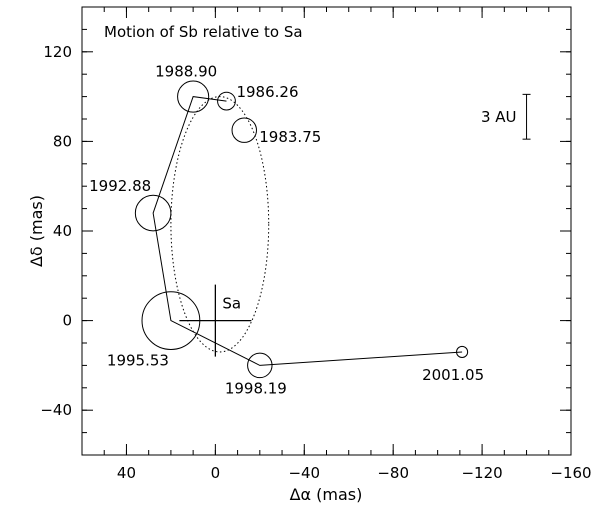  What do you see at coordinates (290, 137) in the screenshot?
I see `observation-label: 1983.75` at bounding box center [290, 137].